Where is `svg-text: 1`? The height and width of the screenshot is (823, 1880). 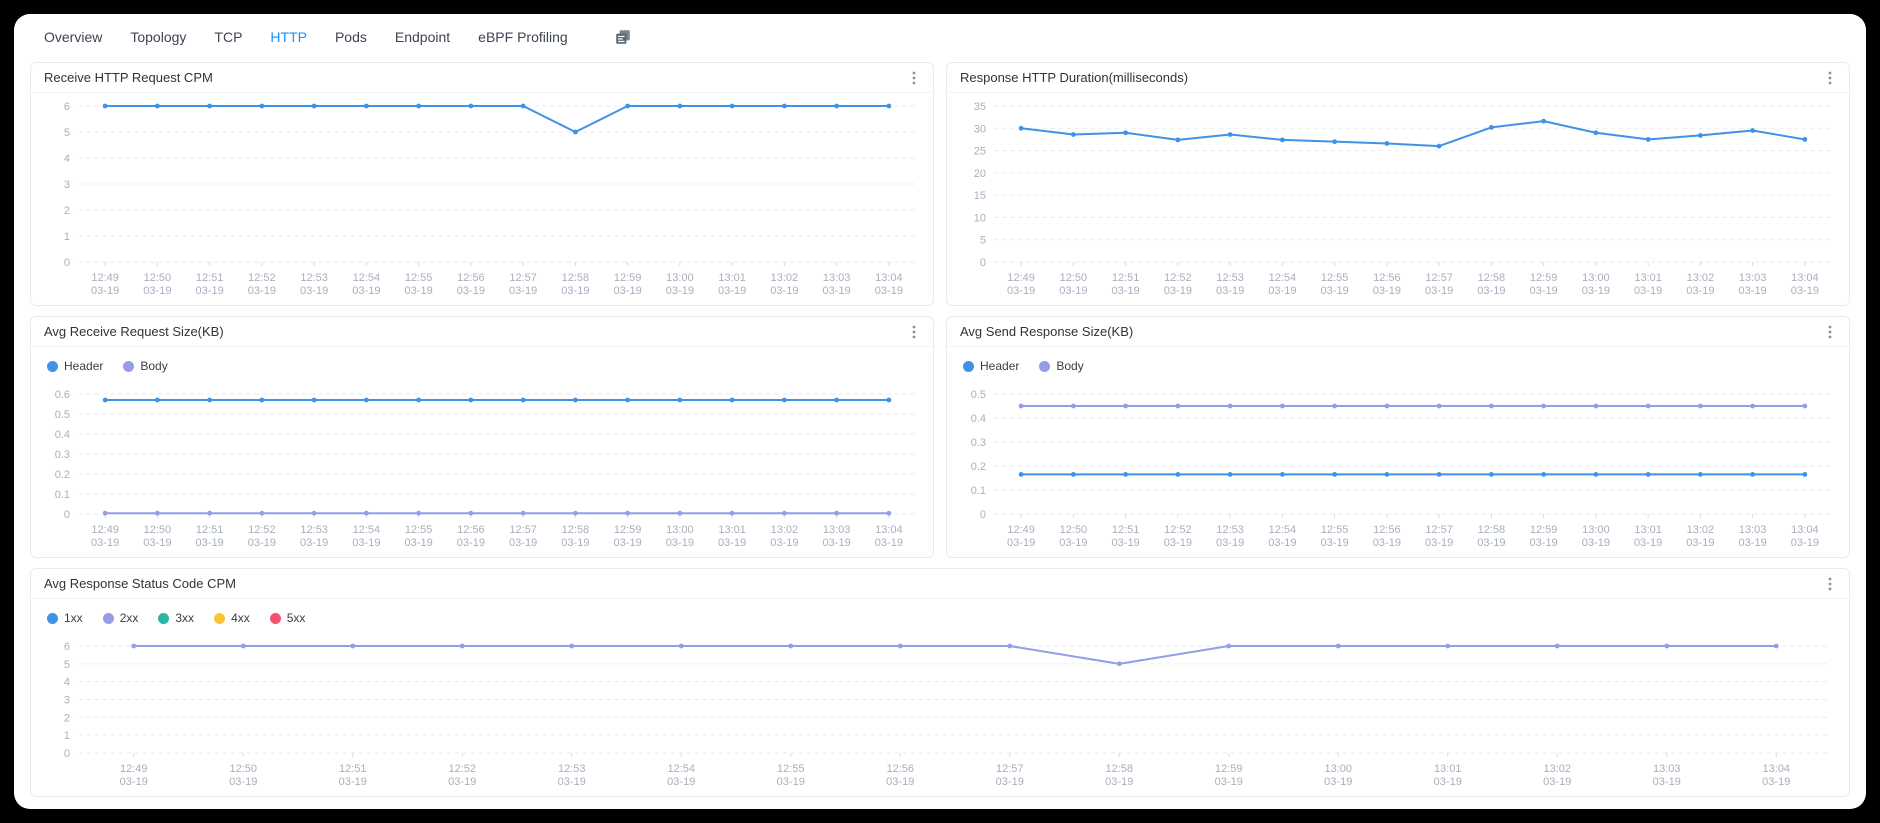 svg-text: 1 is located at coordinates (67, 237).